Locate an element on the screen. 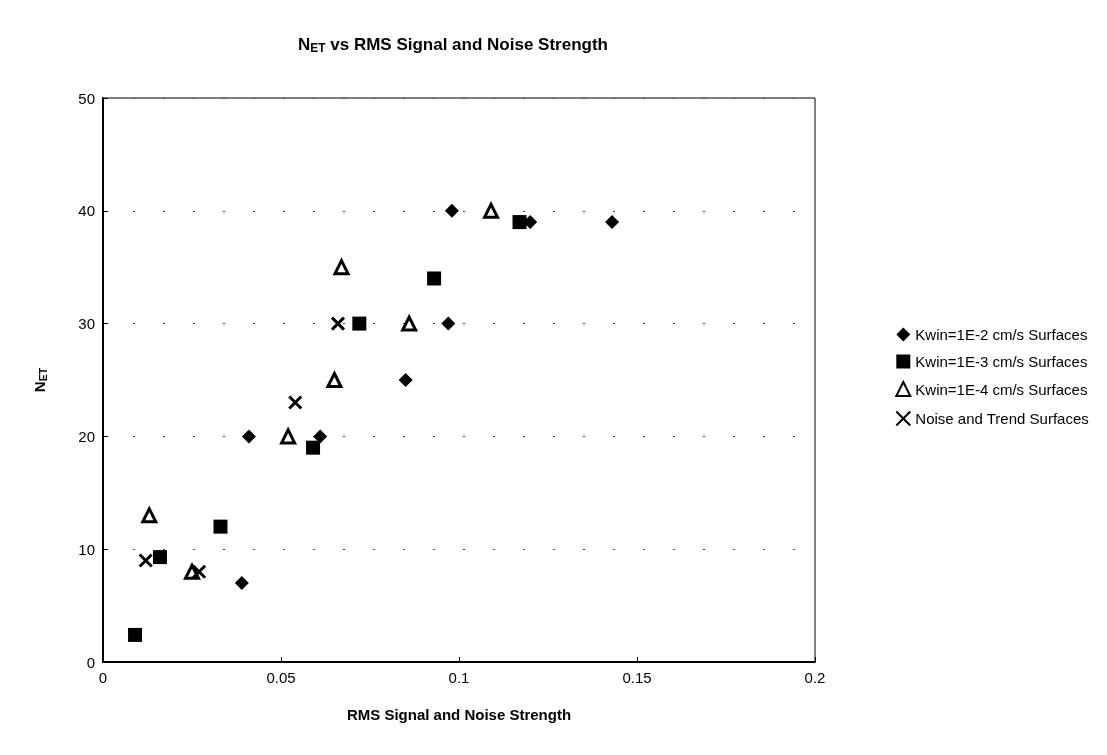 The height and width of the screenshot is (755, 1107). y-tick-label: 40 is located at coordinates (86, 211).